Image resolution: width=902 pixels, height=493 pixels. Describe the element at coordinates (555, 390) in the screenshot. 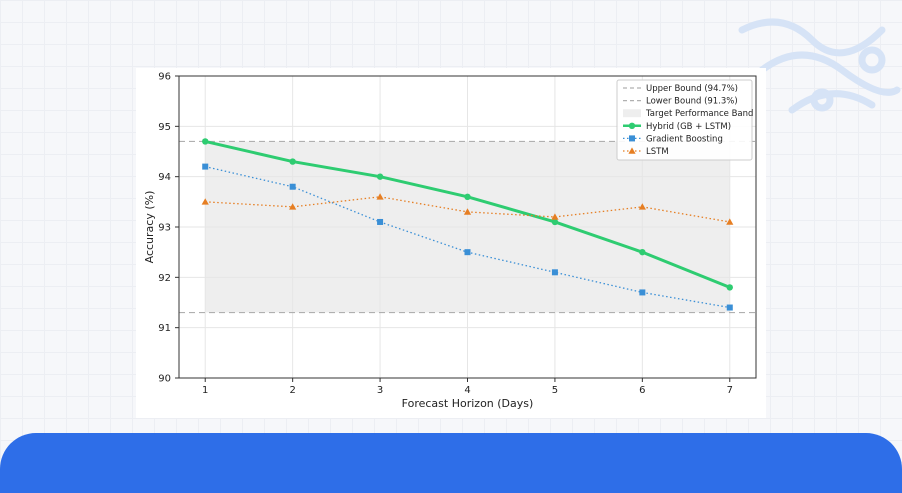

I see `x-tick-label: 5` at that location.